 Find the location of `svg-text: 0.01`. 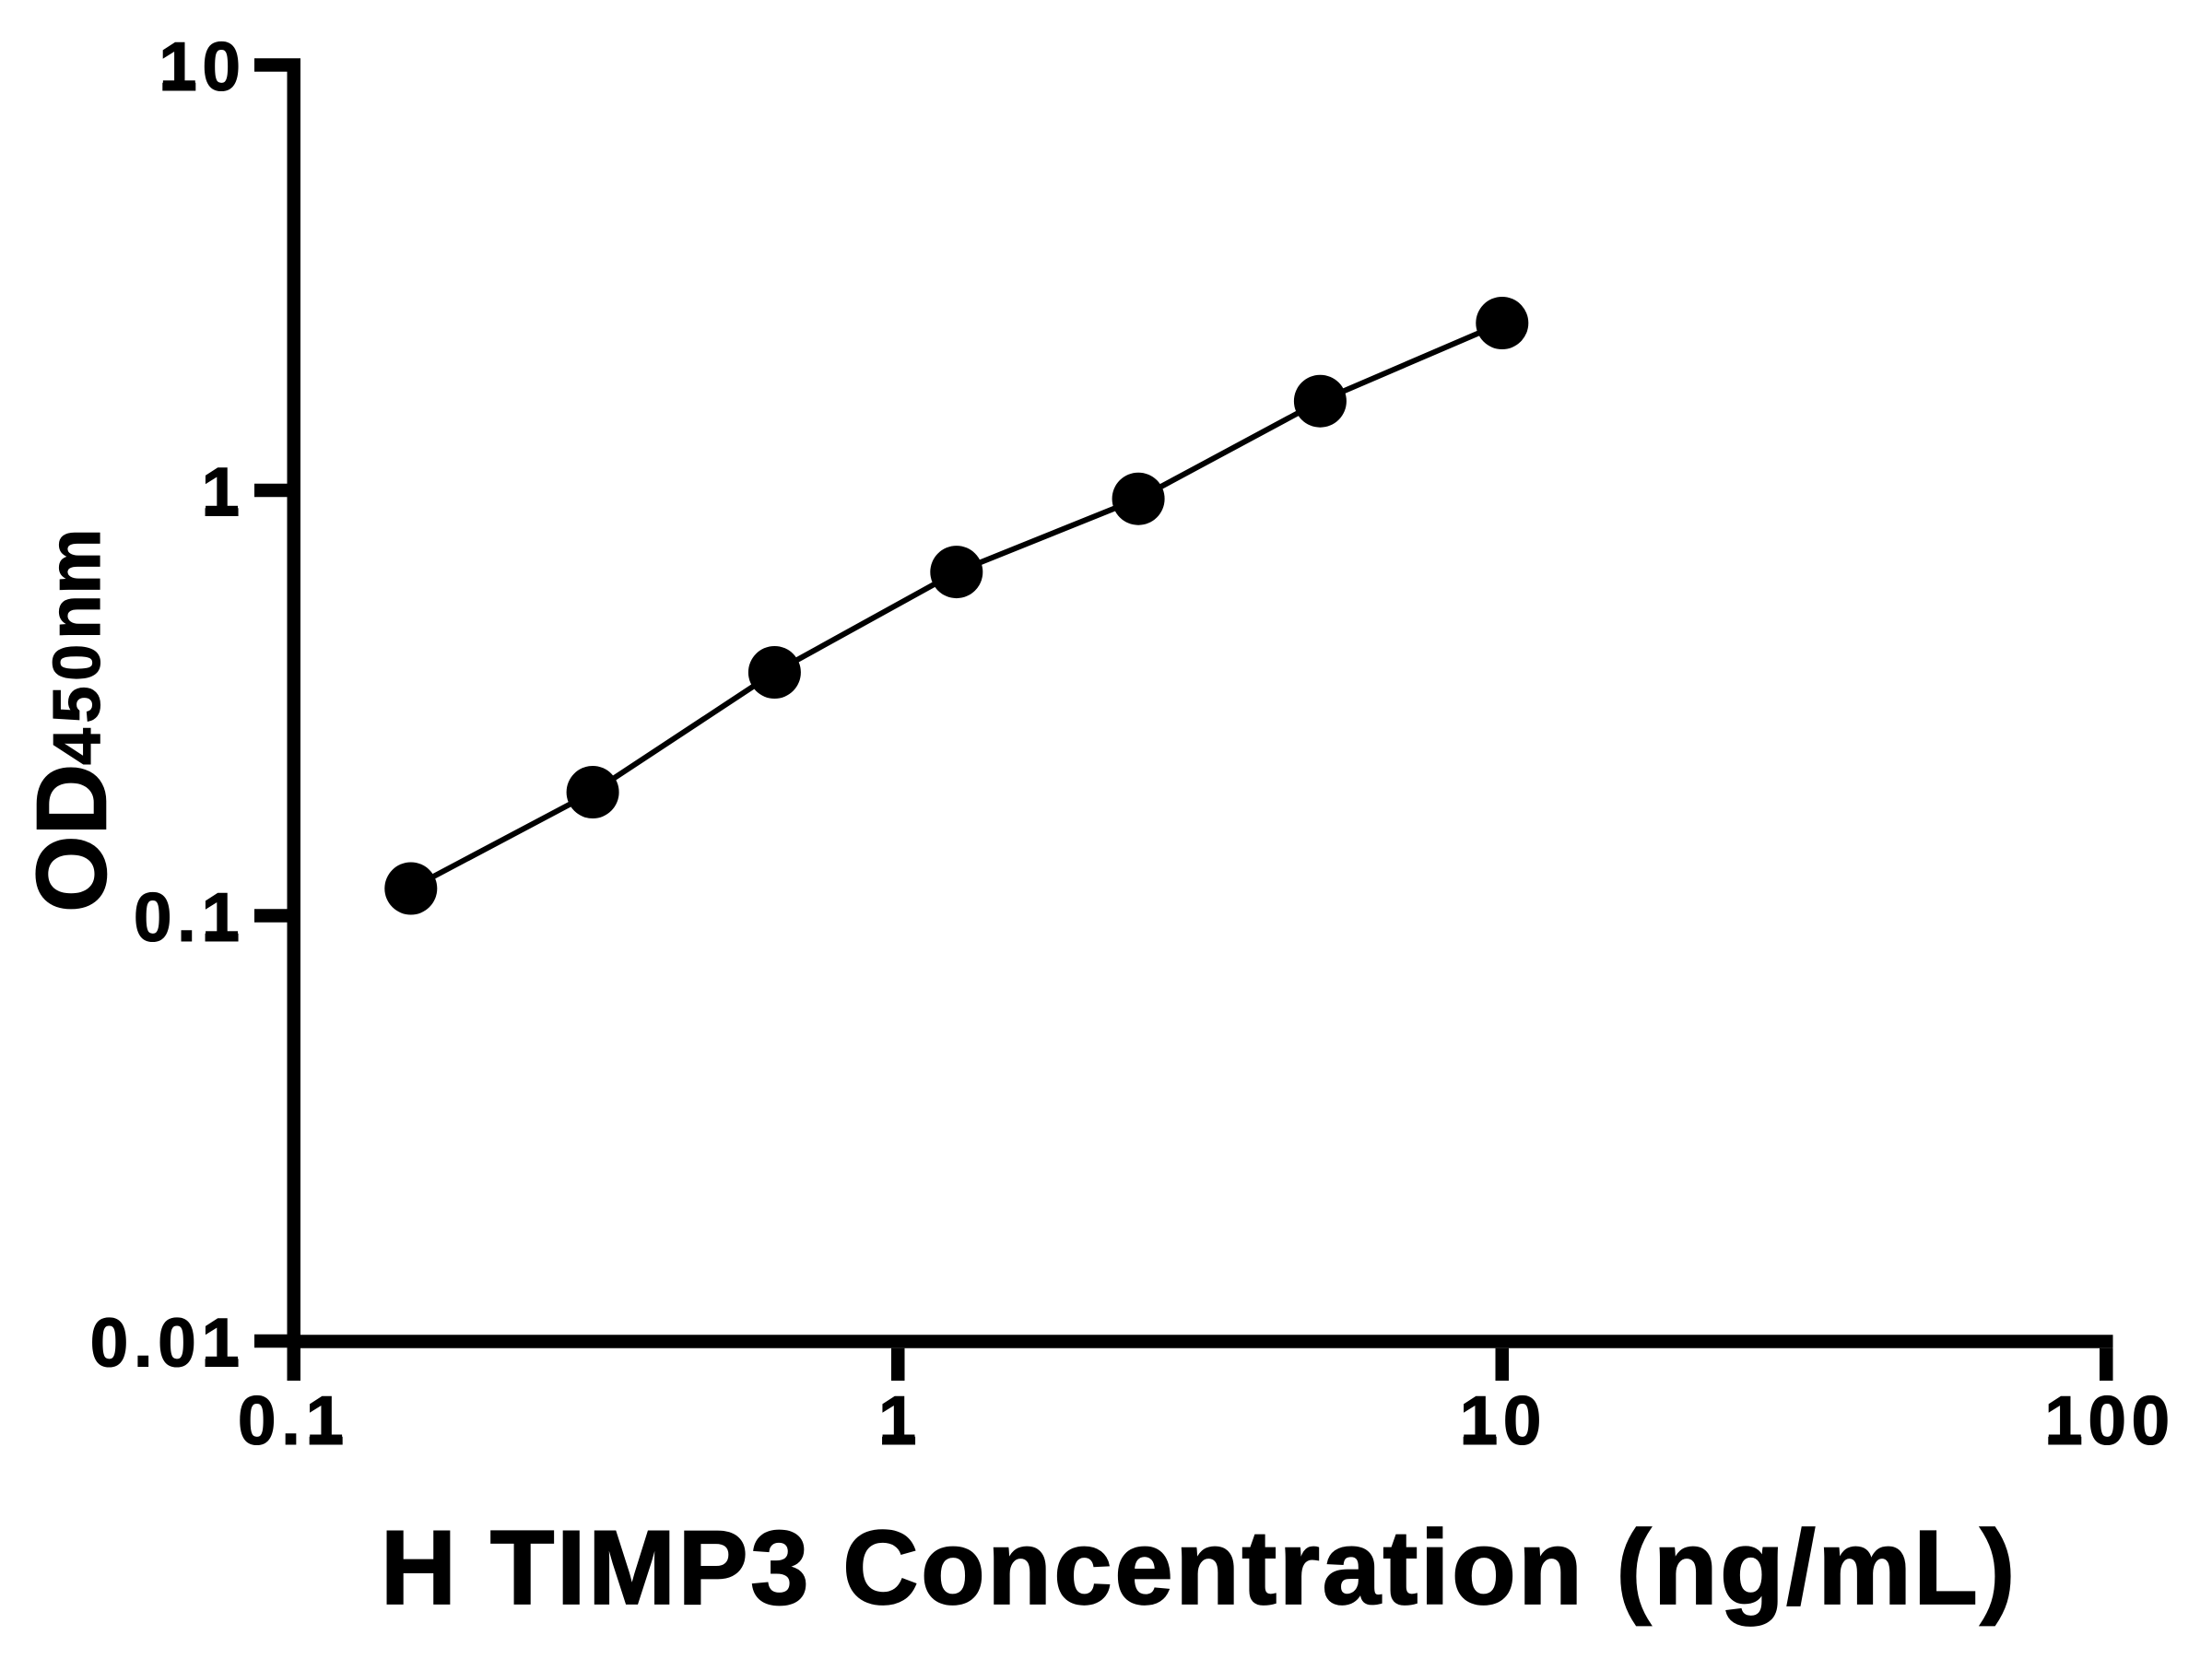

svg-text: 0.01 is located at coordinates (167, 1342).